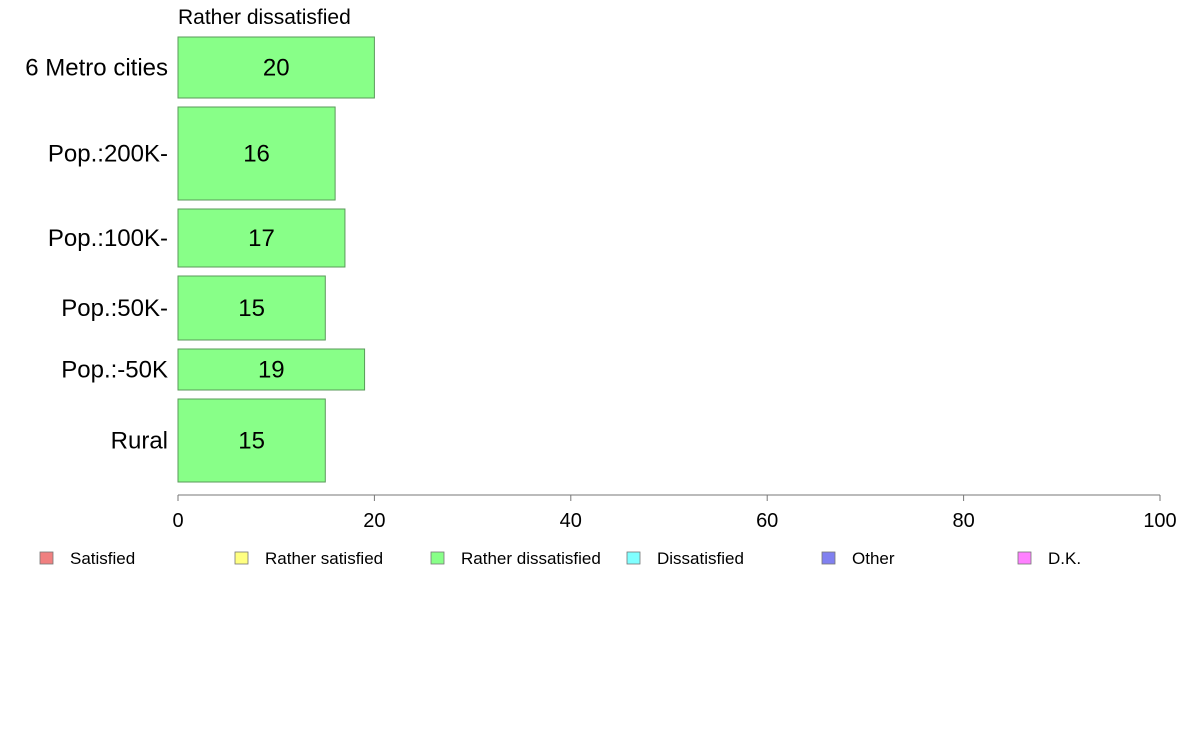  I want to click on bar-value-label: 19, so click(271, 370).